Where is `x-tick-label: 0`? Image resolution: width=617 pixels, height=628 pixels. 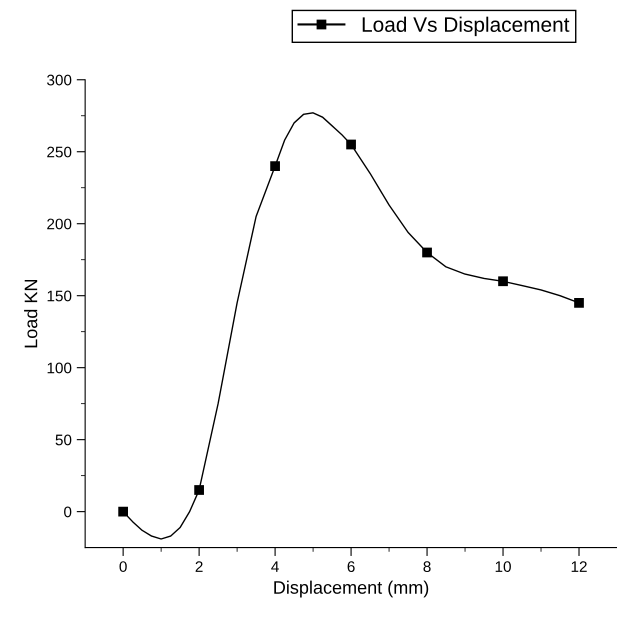
x-tick-label: 0 is located at coordinates (123, 566).